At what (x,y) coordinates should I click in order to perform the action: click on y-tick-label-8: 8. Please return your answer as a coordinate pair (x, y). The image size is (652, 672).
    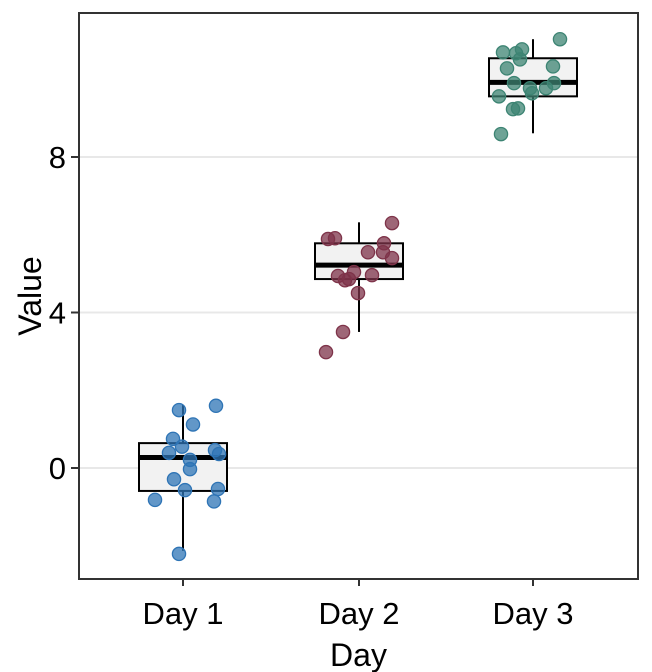
    Looking at the image, I should click on (57, 157).